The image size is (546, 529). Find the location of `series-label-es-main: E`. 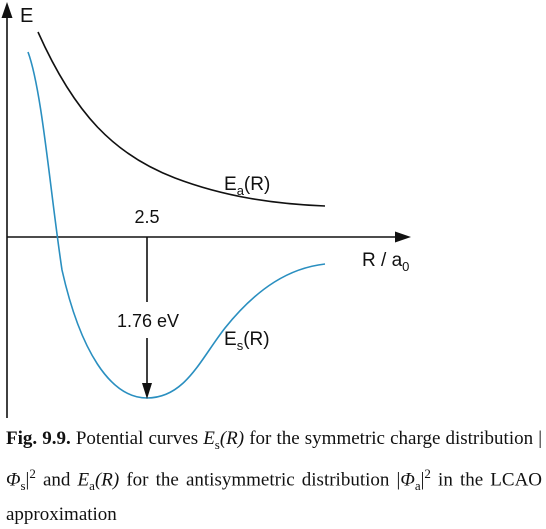

series-label-es-main: E is located at coordinates (230, 339).